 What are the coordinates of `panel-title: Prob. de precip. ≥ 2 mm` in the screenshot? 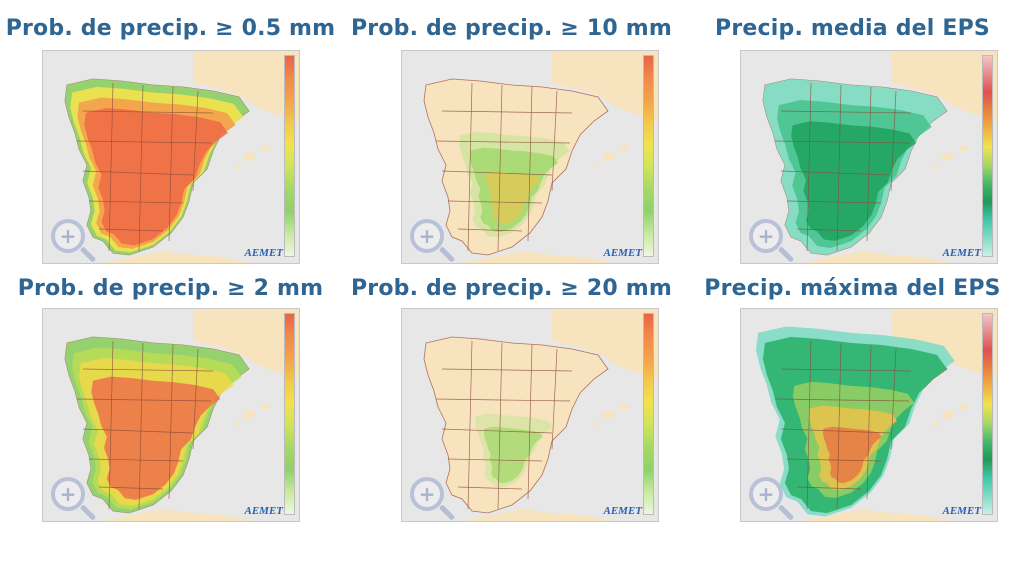 It's located at (170, 288).